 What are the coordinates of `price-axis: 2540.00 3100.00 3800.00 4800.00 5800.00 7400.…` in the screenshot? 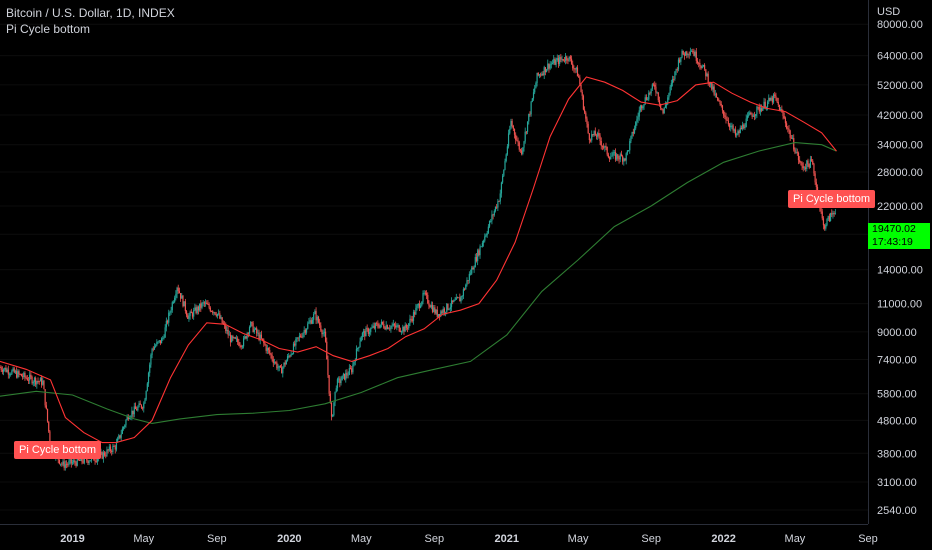 It's located at (900, 268).